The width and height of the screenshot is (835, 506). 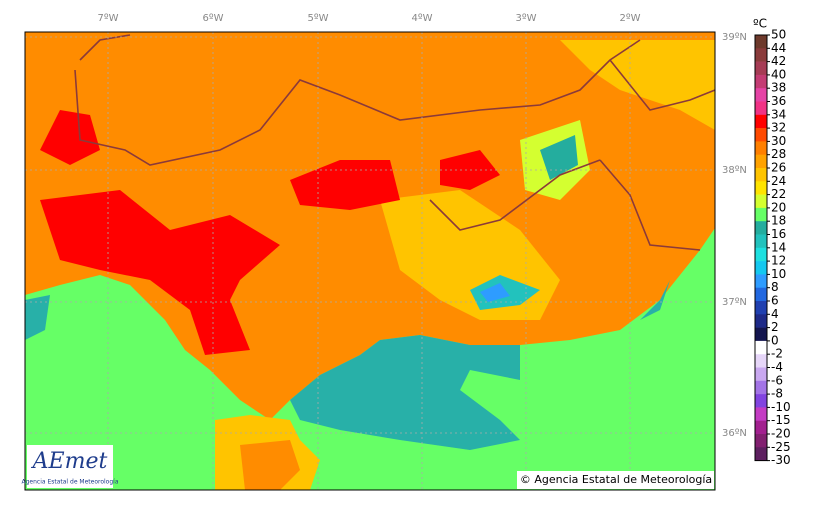 I want to click on colorbar-label: 44, so click(x=778, y=48).